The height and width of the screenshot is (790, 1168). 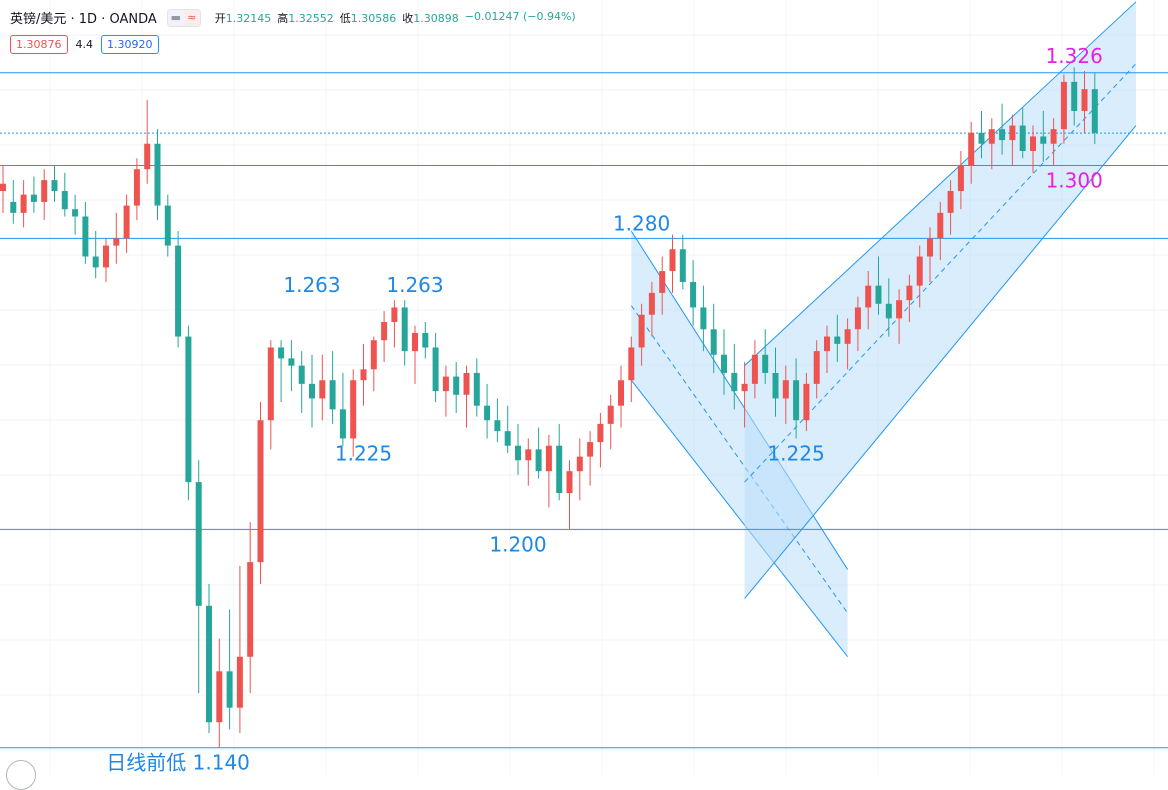 What do you see at coordinates (283, 18) in the screenshot?
I see `high-label: 高` at bounding box center [283, 18].